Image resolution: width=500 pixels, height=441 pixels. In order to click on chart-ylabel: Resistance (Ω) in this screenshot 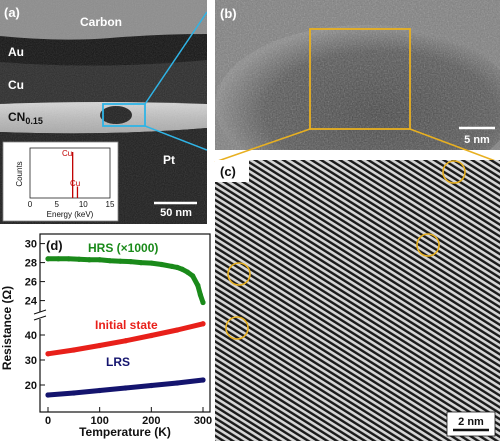, I will do `click(7, 328)`.